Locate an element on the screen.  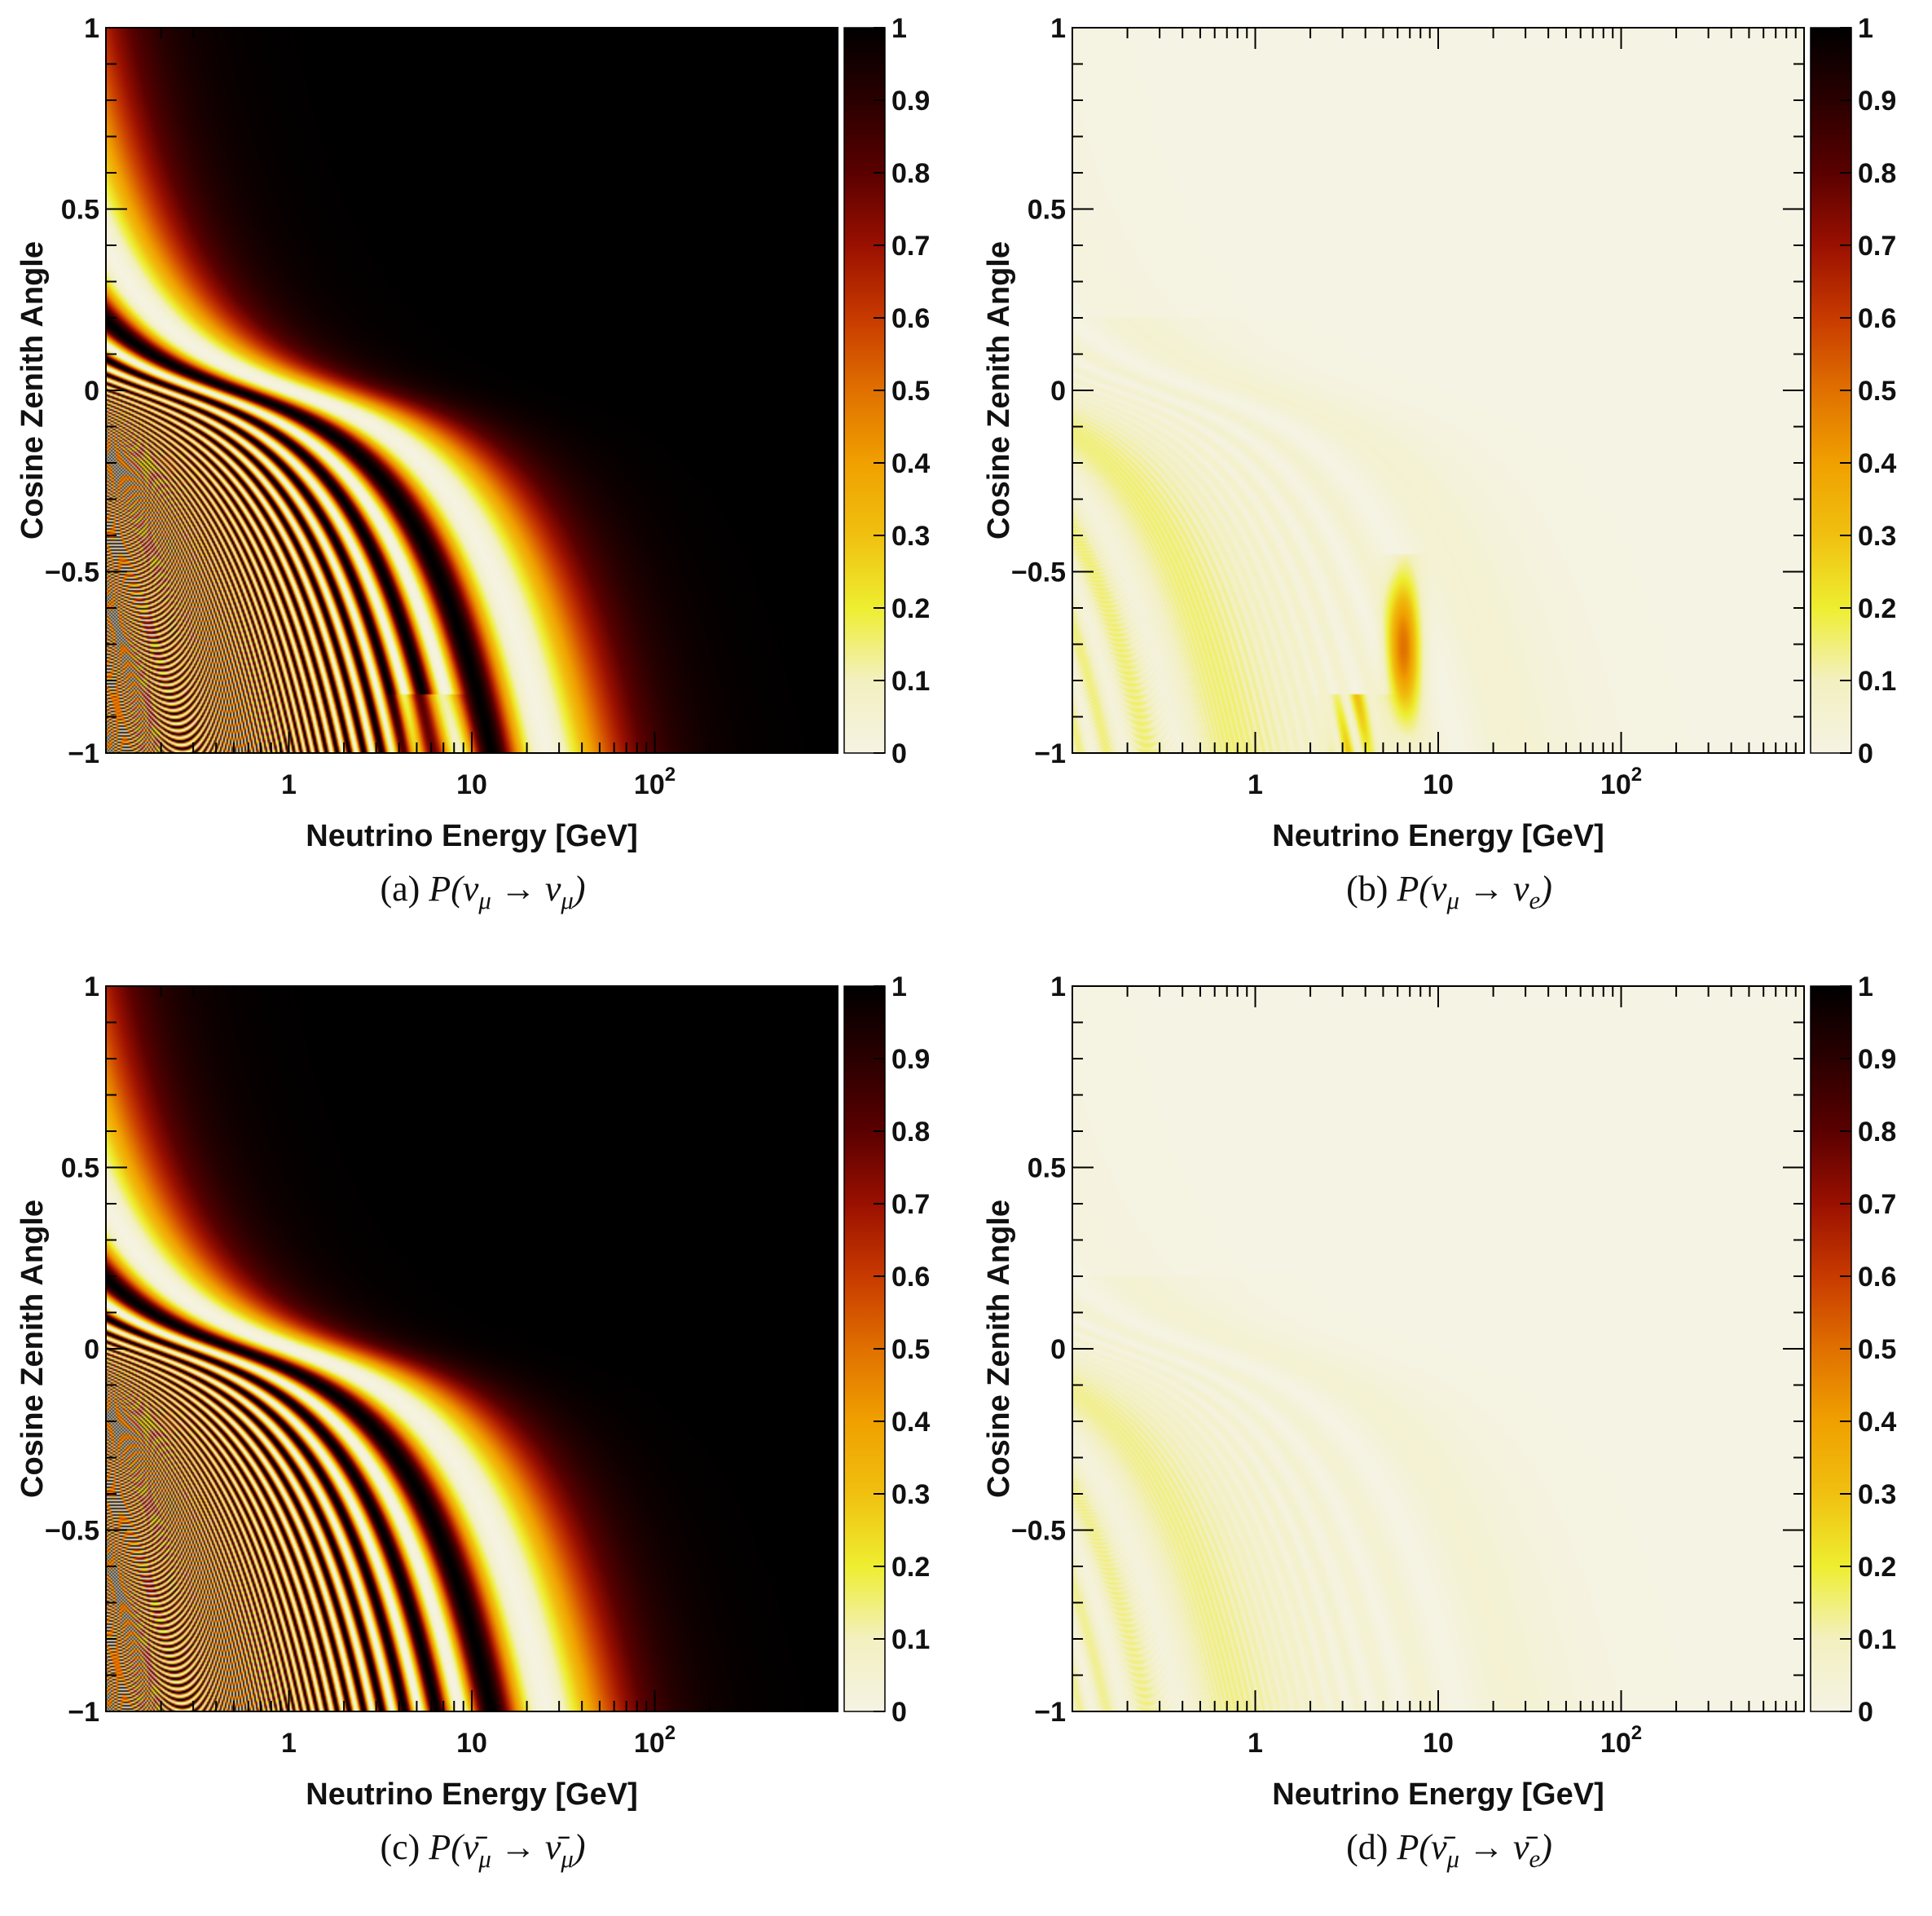
caption-sub1-c: μ is located at coordinates (484, 1858).